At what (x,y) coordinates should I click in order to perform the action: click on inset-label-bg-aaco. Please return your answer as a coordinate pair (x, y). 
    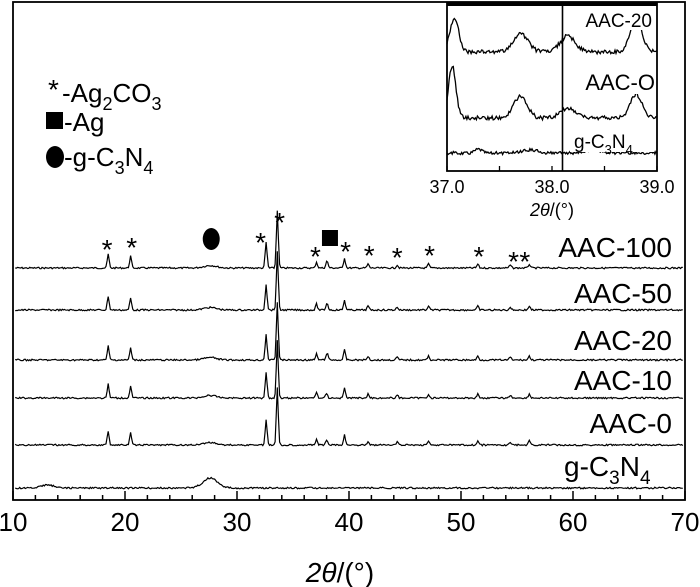
    Looking at the image, I should click on (610, 82).